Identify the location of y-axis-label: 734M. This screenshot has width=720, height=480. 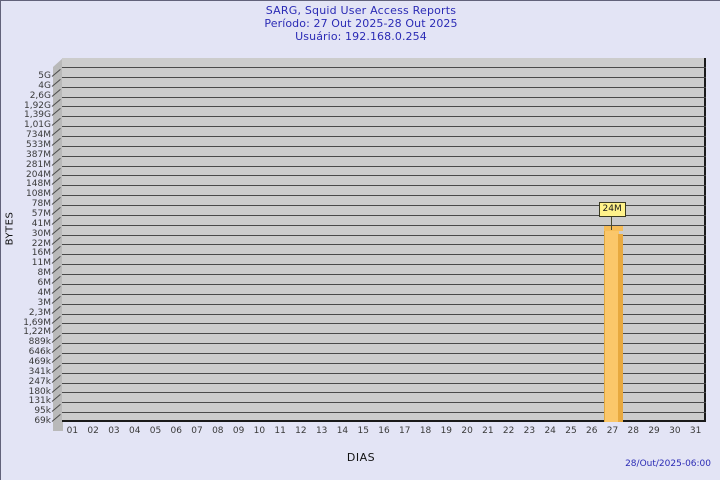
(38, 135).